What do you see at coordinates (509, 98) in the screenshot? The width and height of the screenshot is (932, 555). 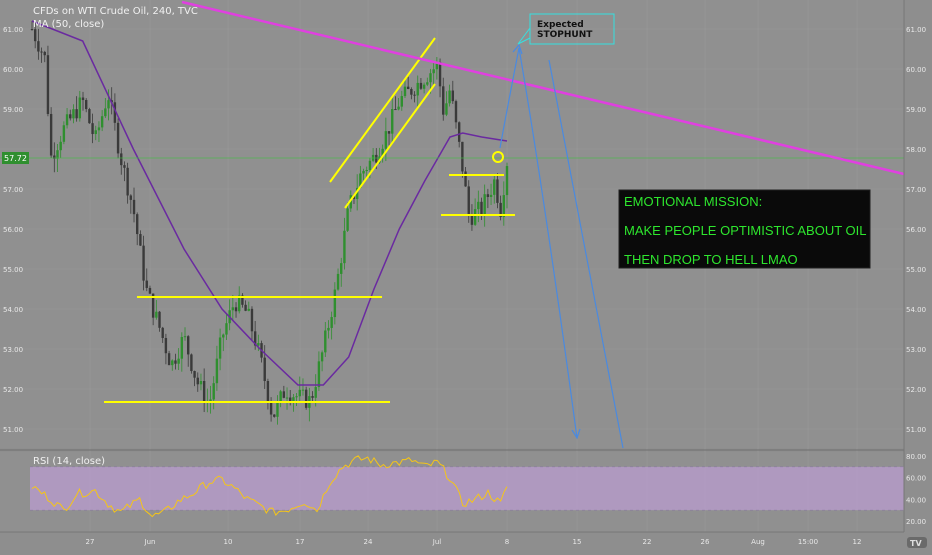 I see `arrow-up-stophunt` at bounding box center [509, 98].